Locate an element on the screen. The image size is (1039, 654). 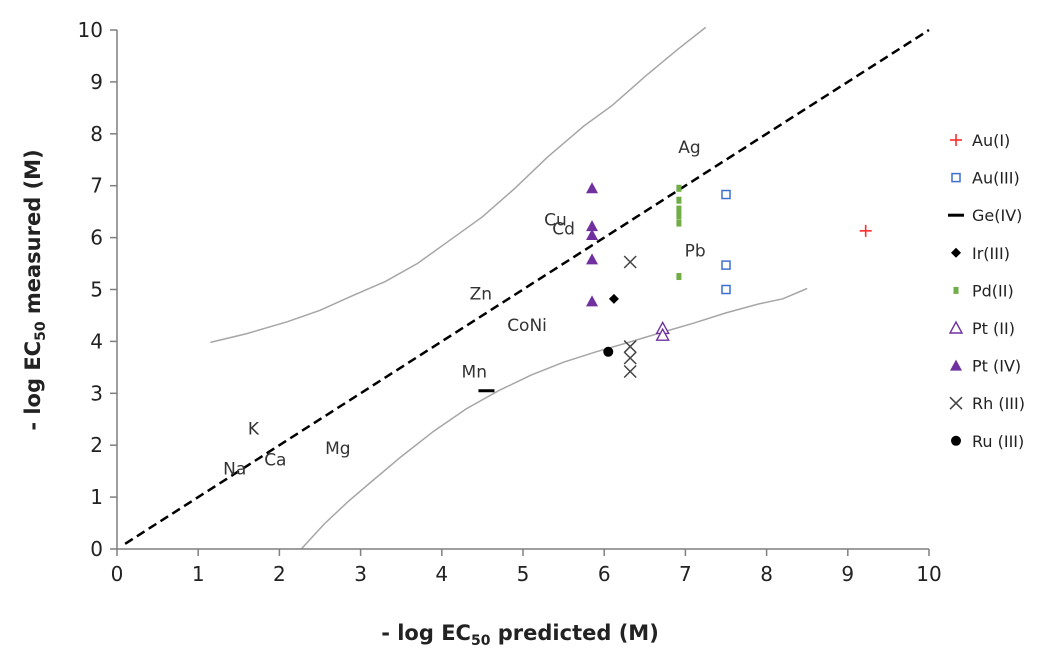
legend-label: Ge(IV) is located at coordinates (997, 215).